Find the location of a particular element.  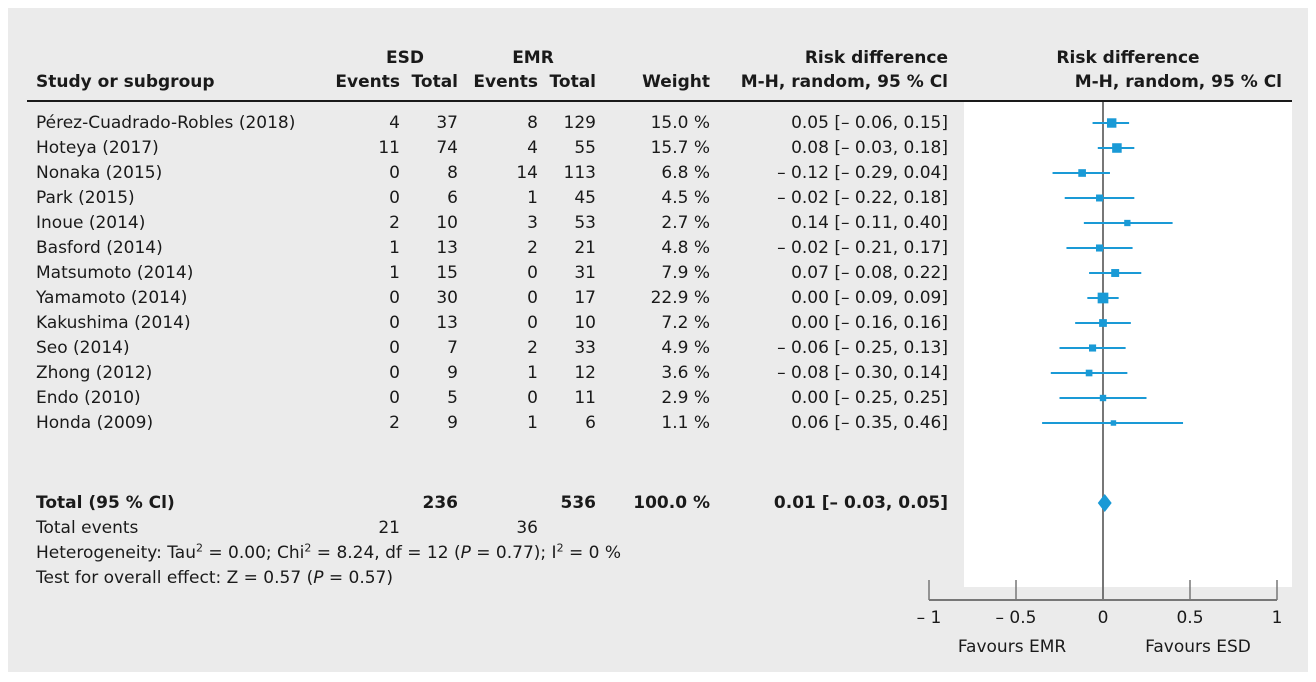

emr-total: 21 is located at coordinates (585, 248).